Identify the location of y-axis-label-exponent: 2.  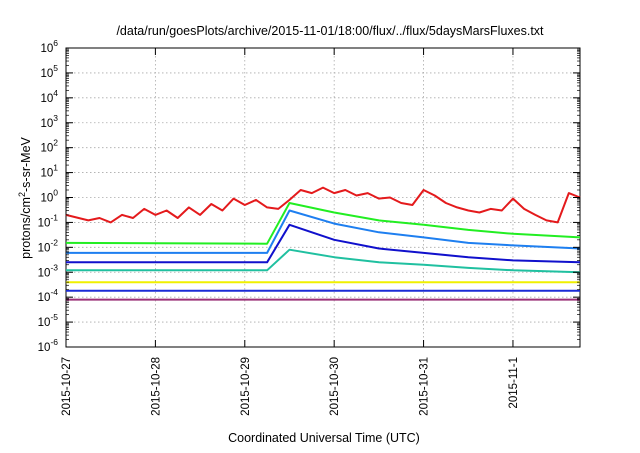
(22, 194).